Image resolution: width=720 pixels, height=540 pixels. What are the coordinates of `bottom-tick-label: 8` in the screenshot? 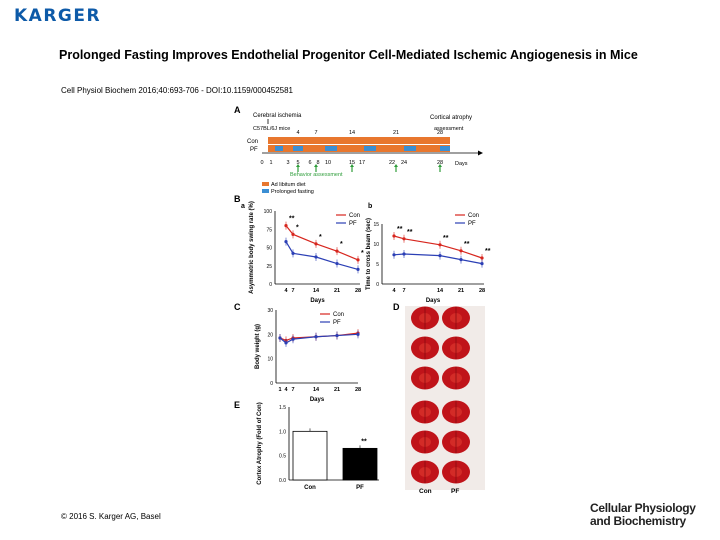 It's located at (317, 163).